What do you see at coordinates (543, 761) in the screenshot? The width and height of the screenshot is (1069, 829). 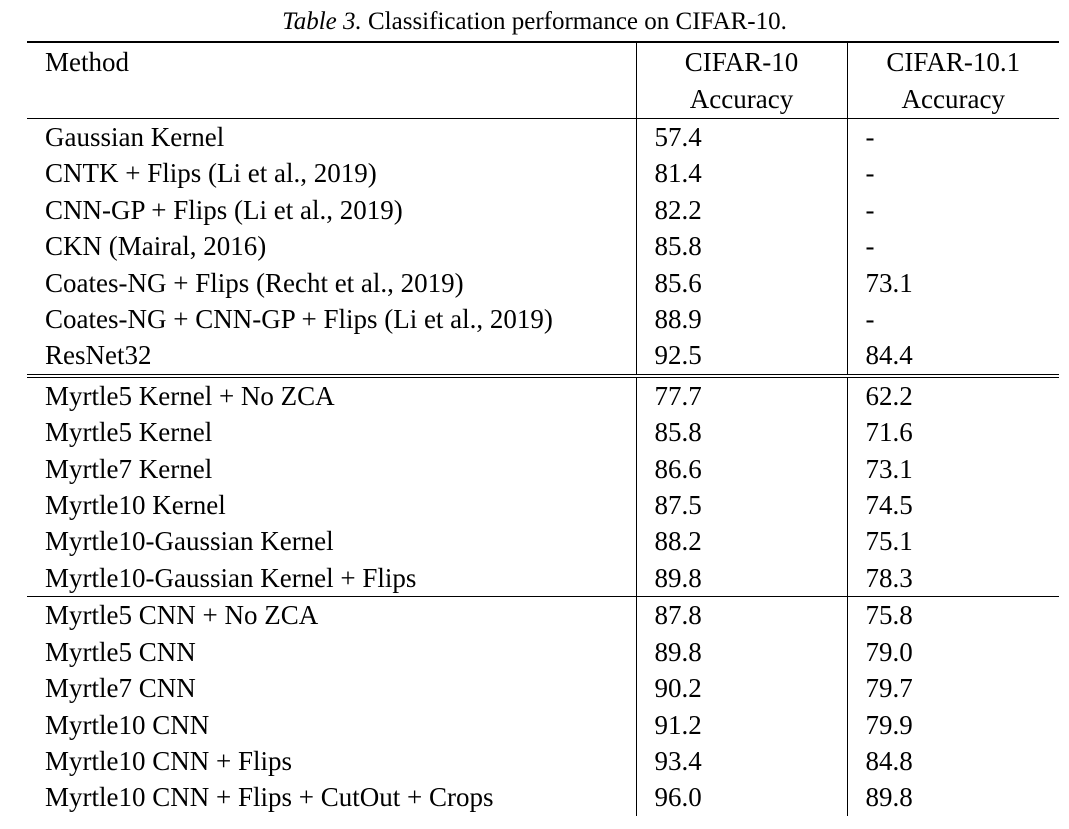 I see `table-row: Myrtle10 CNN + Flips 93.4 84.8` at bounding box center [543, 761].